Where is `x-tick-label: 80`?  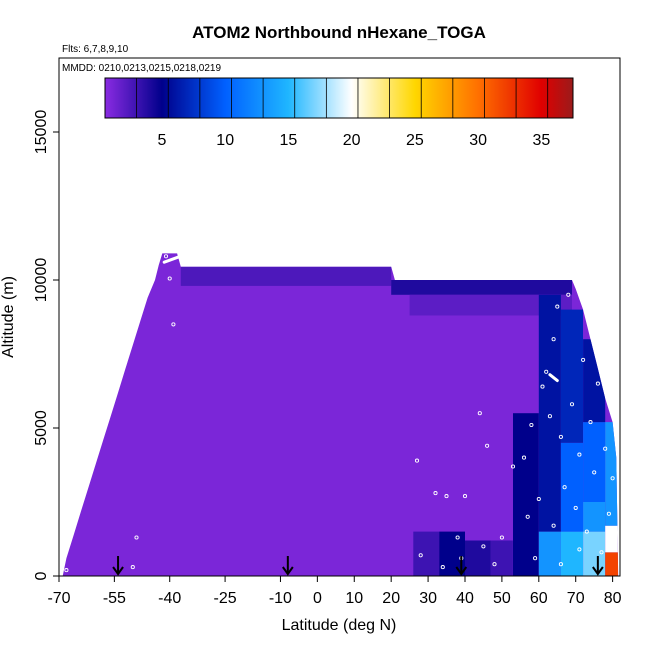 x-tick-label: 80 is located at coordinates (613, 598).